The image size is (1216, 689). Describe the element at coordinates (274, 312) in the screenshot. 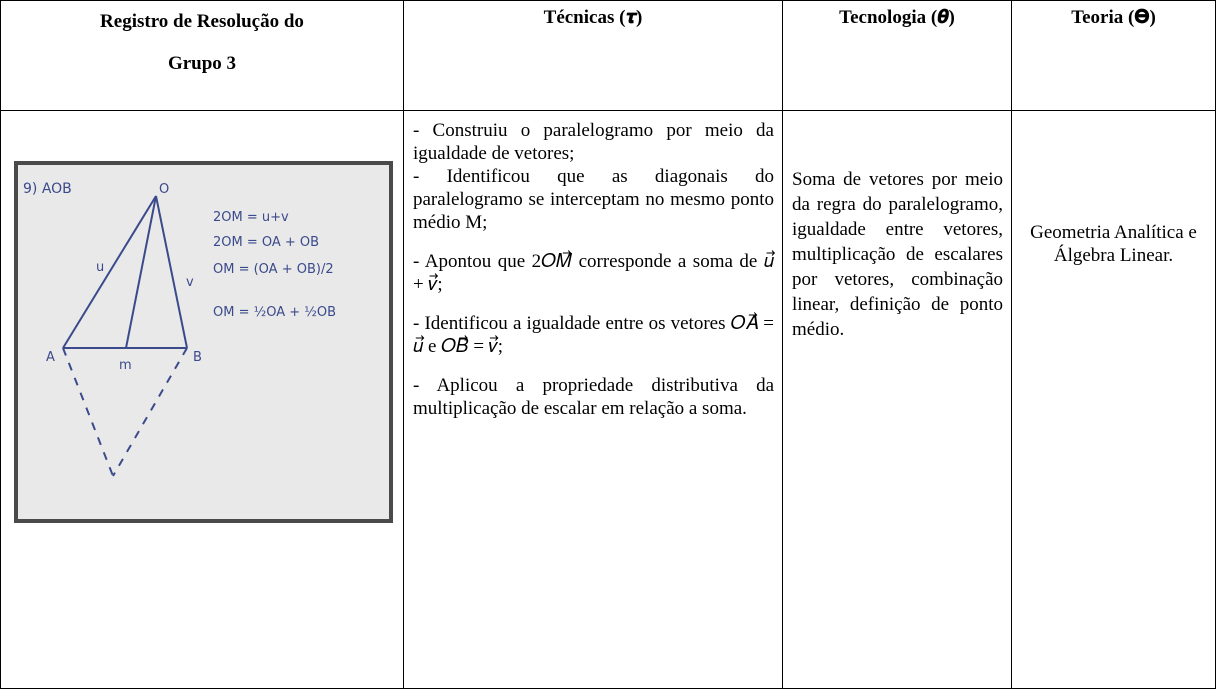

I see `image-label: OM = ½OA + ½OB` at that location.